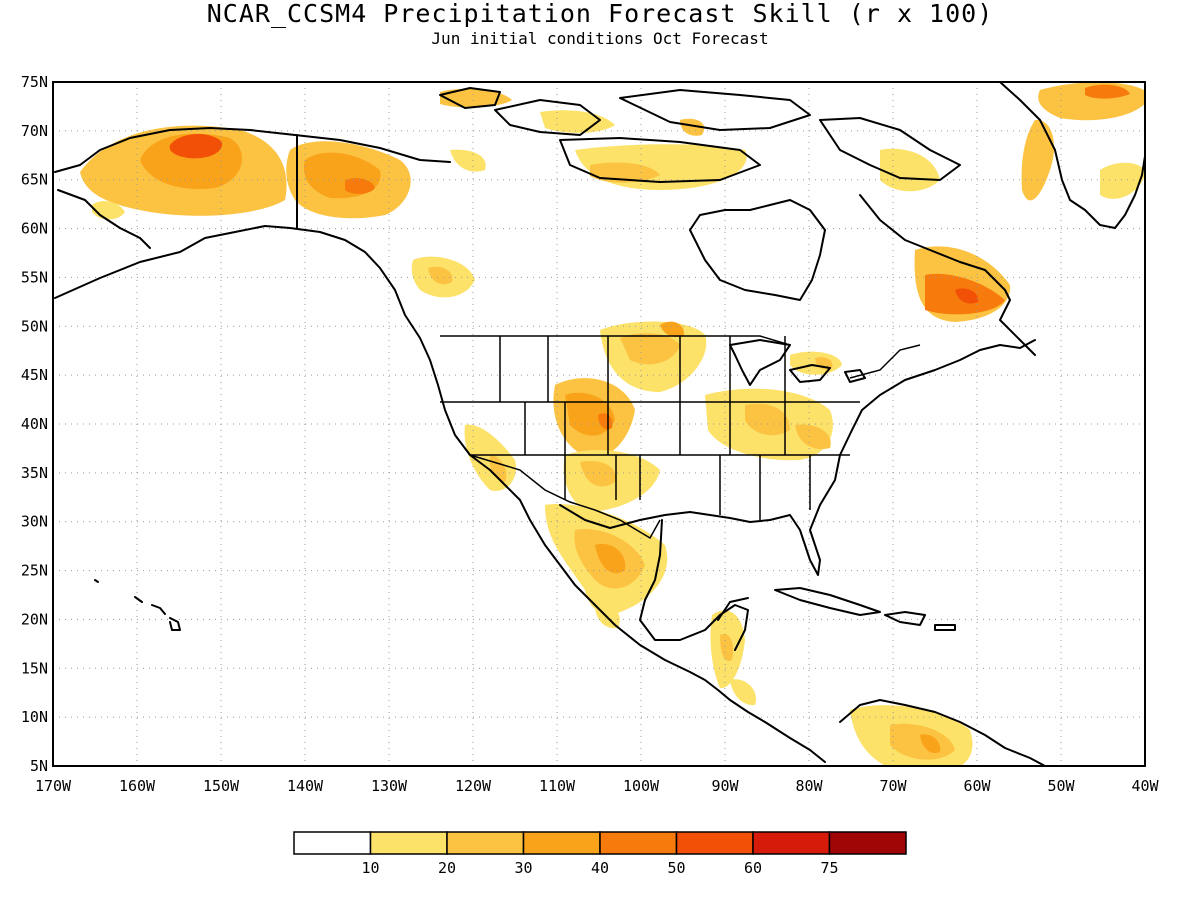 Image resolution: width=1200 pixels, height=900 pixels. Describe the element at coordinates (641, 786) in the screenshot. I see `lon-tick-label: 100W` at that location.